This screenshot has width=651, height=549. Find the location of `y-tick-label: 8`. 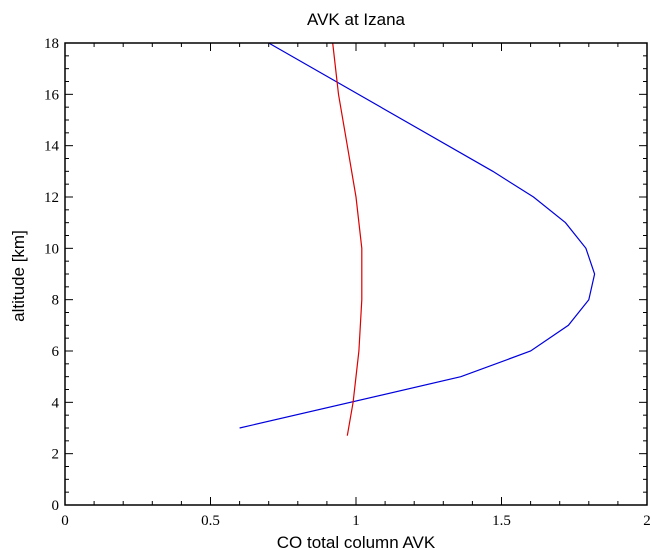

y-tick-label: 8 is located at coordinates (56, 301).